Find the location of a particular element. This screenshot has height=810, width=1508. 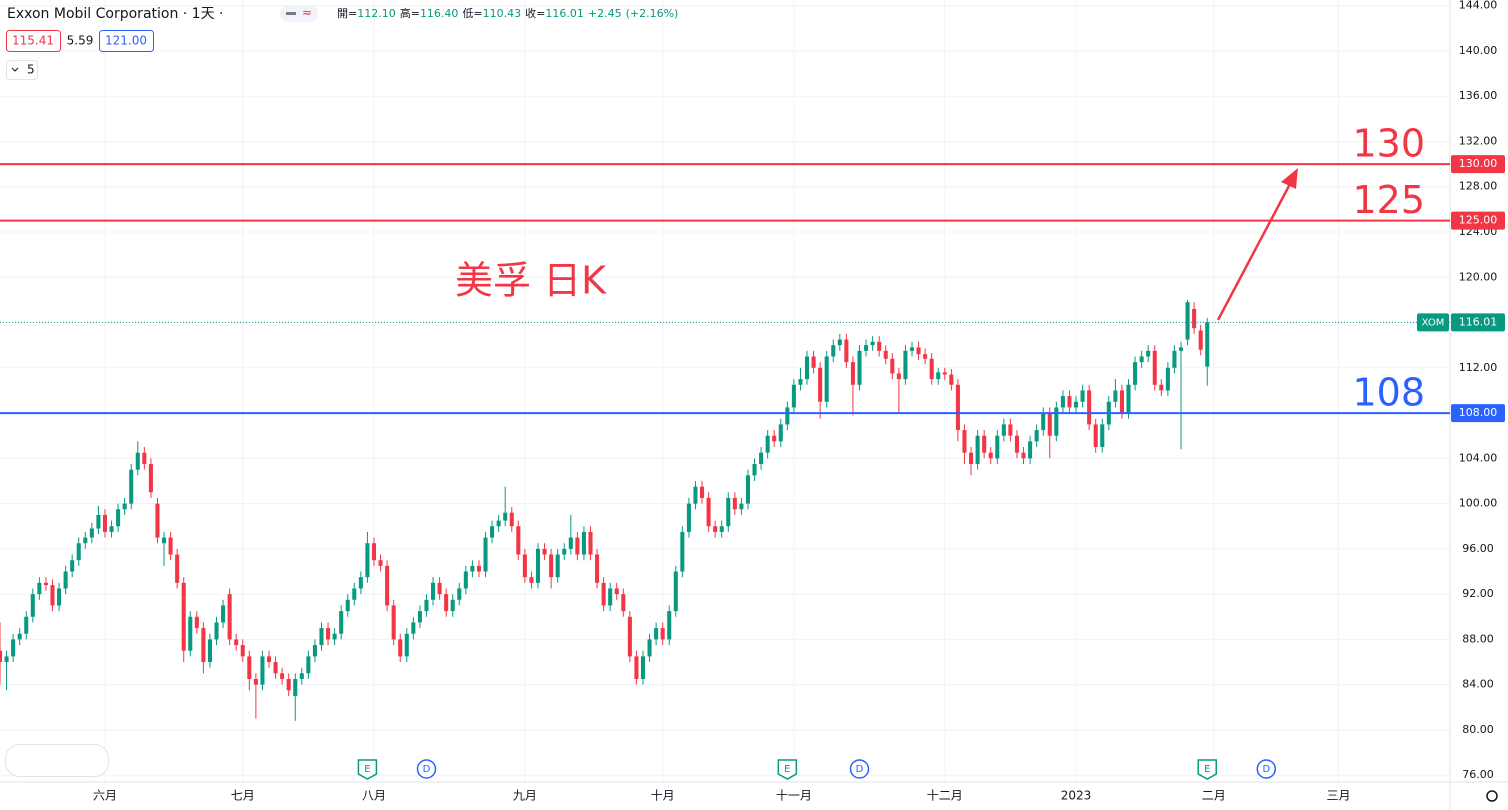

line-annotation: 125 is located at coordinates (1388, 200).